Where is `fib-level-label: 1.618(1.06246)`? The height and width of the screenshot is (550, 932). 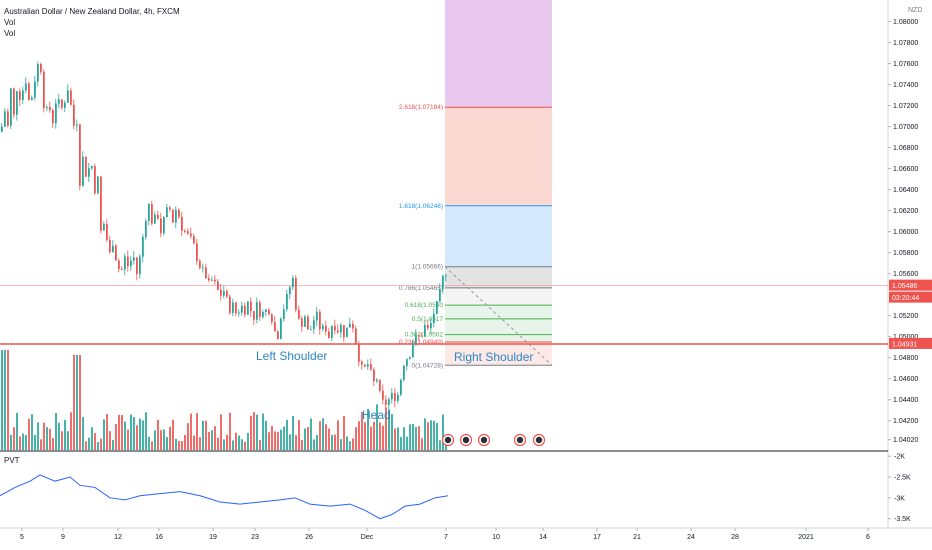 fib-level-label: 1.618(1.06246) is located at coordinates (421, 206).